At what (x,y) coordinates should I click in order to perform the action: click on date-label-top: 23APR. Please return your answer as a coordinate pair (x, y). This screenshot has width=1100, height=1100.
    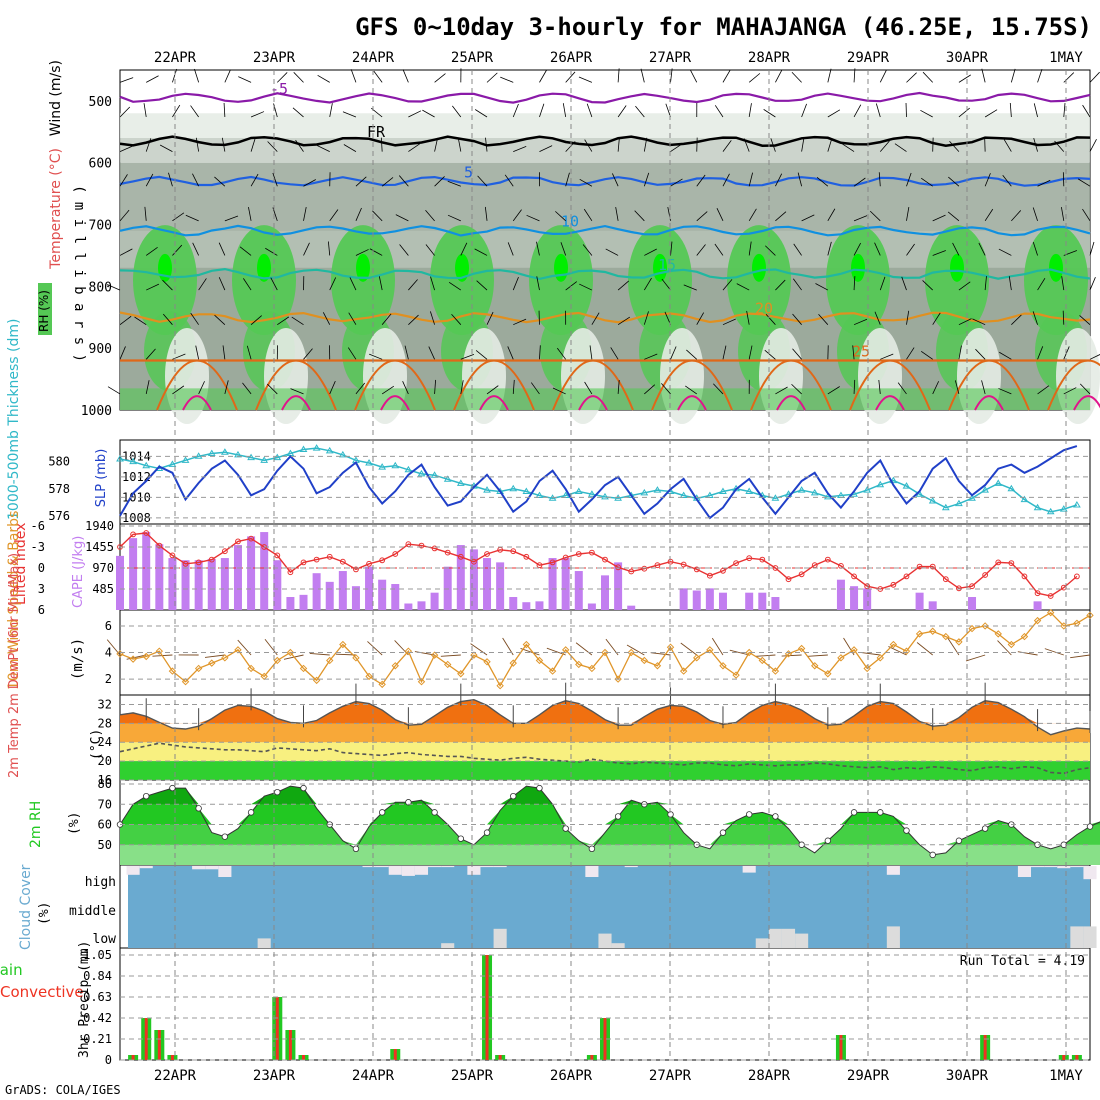
    Looking at the image, I should click on (274, 58).